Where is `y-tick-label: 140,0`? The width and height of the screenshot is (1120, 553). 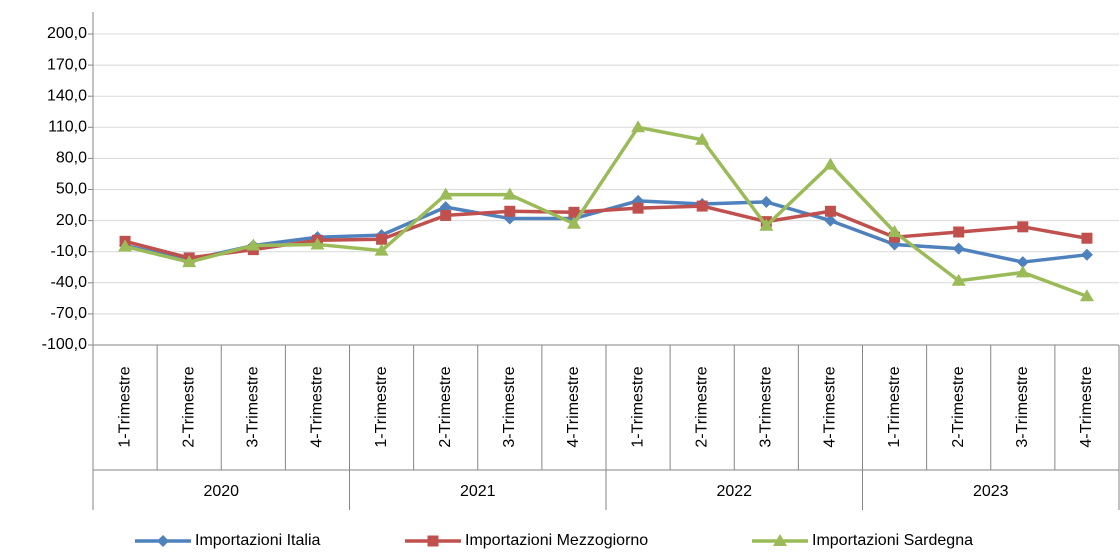 y-tick-label: 140,0 is located at coordinates (67, 95).